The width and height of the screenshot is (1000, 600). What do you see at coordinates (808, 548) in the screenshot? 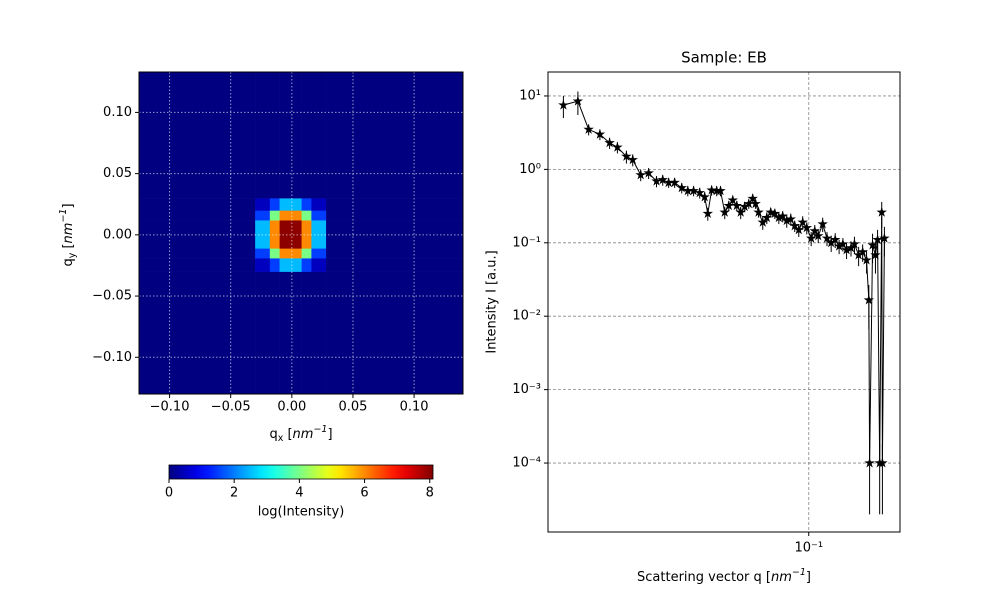
I see `x-tick-label: 10⁻¹` at bounding box center [808, 548].